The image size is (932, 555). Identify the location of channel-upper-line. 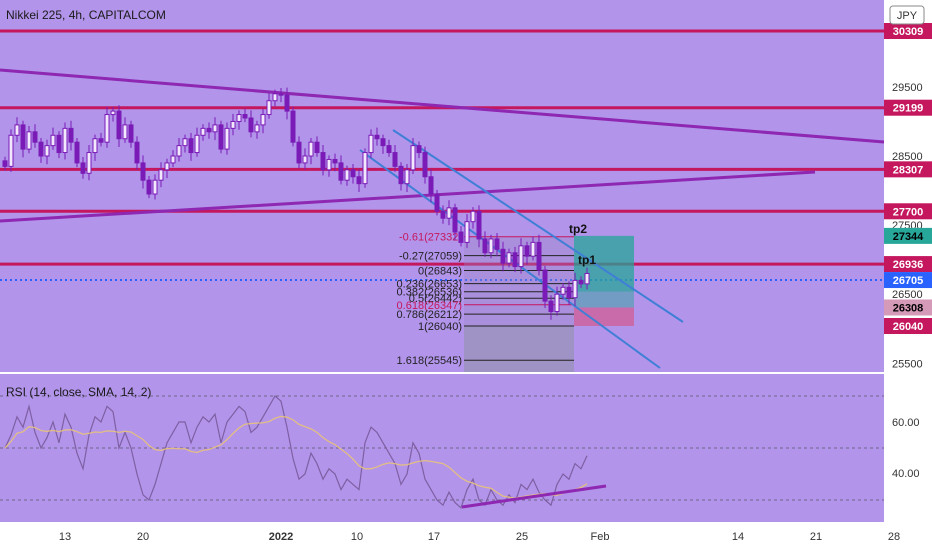
(538, 226).